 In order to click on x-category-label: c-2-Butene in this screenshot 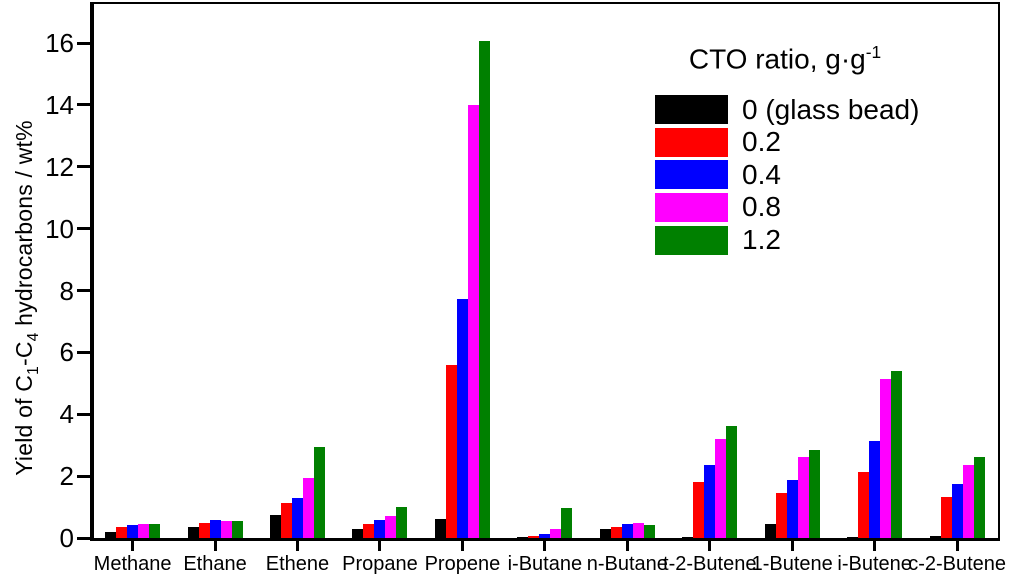, I will do `click(957, 564)`.